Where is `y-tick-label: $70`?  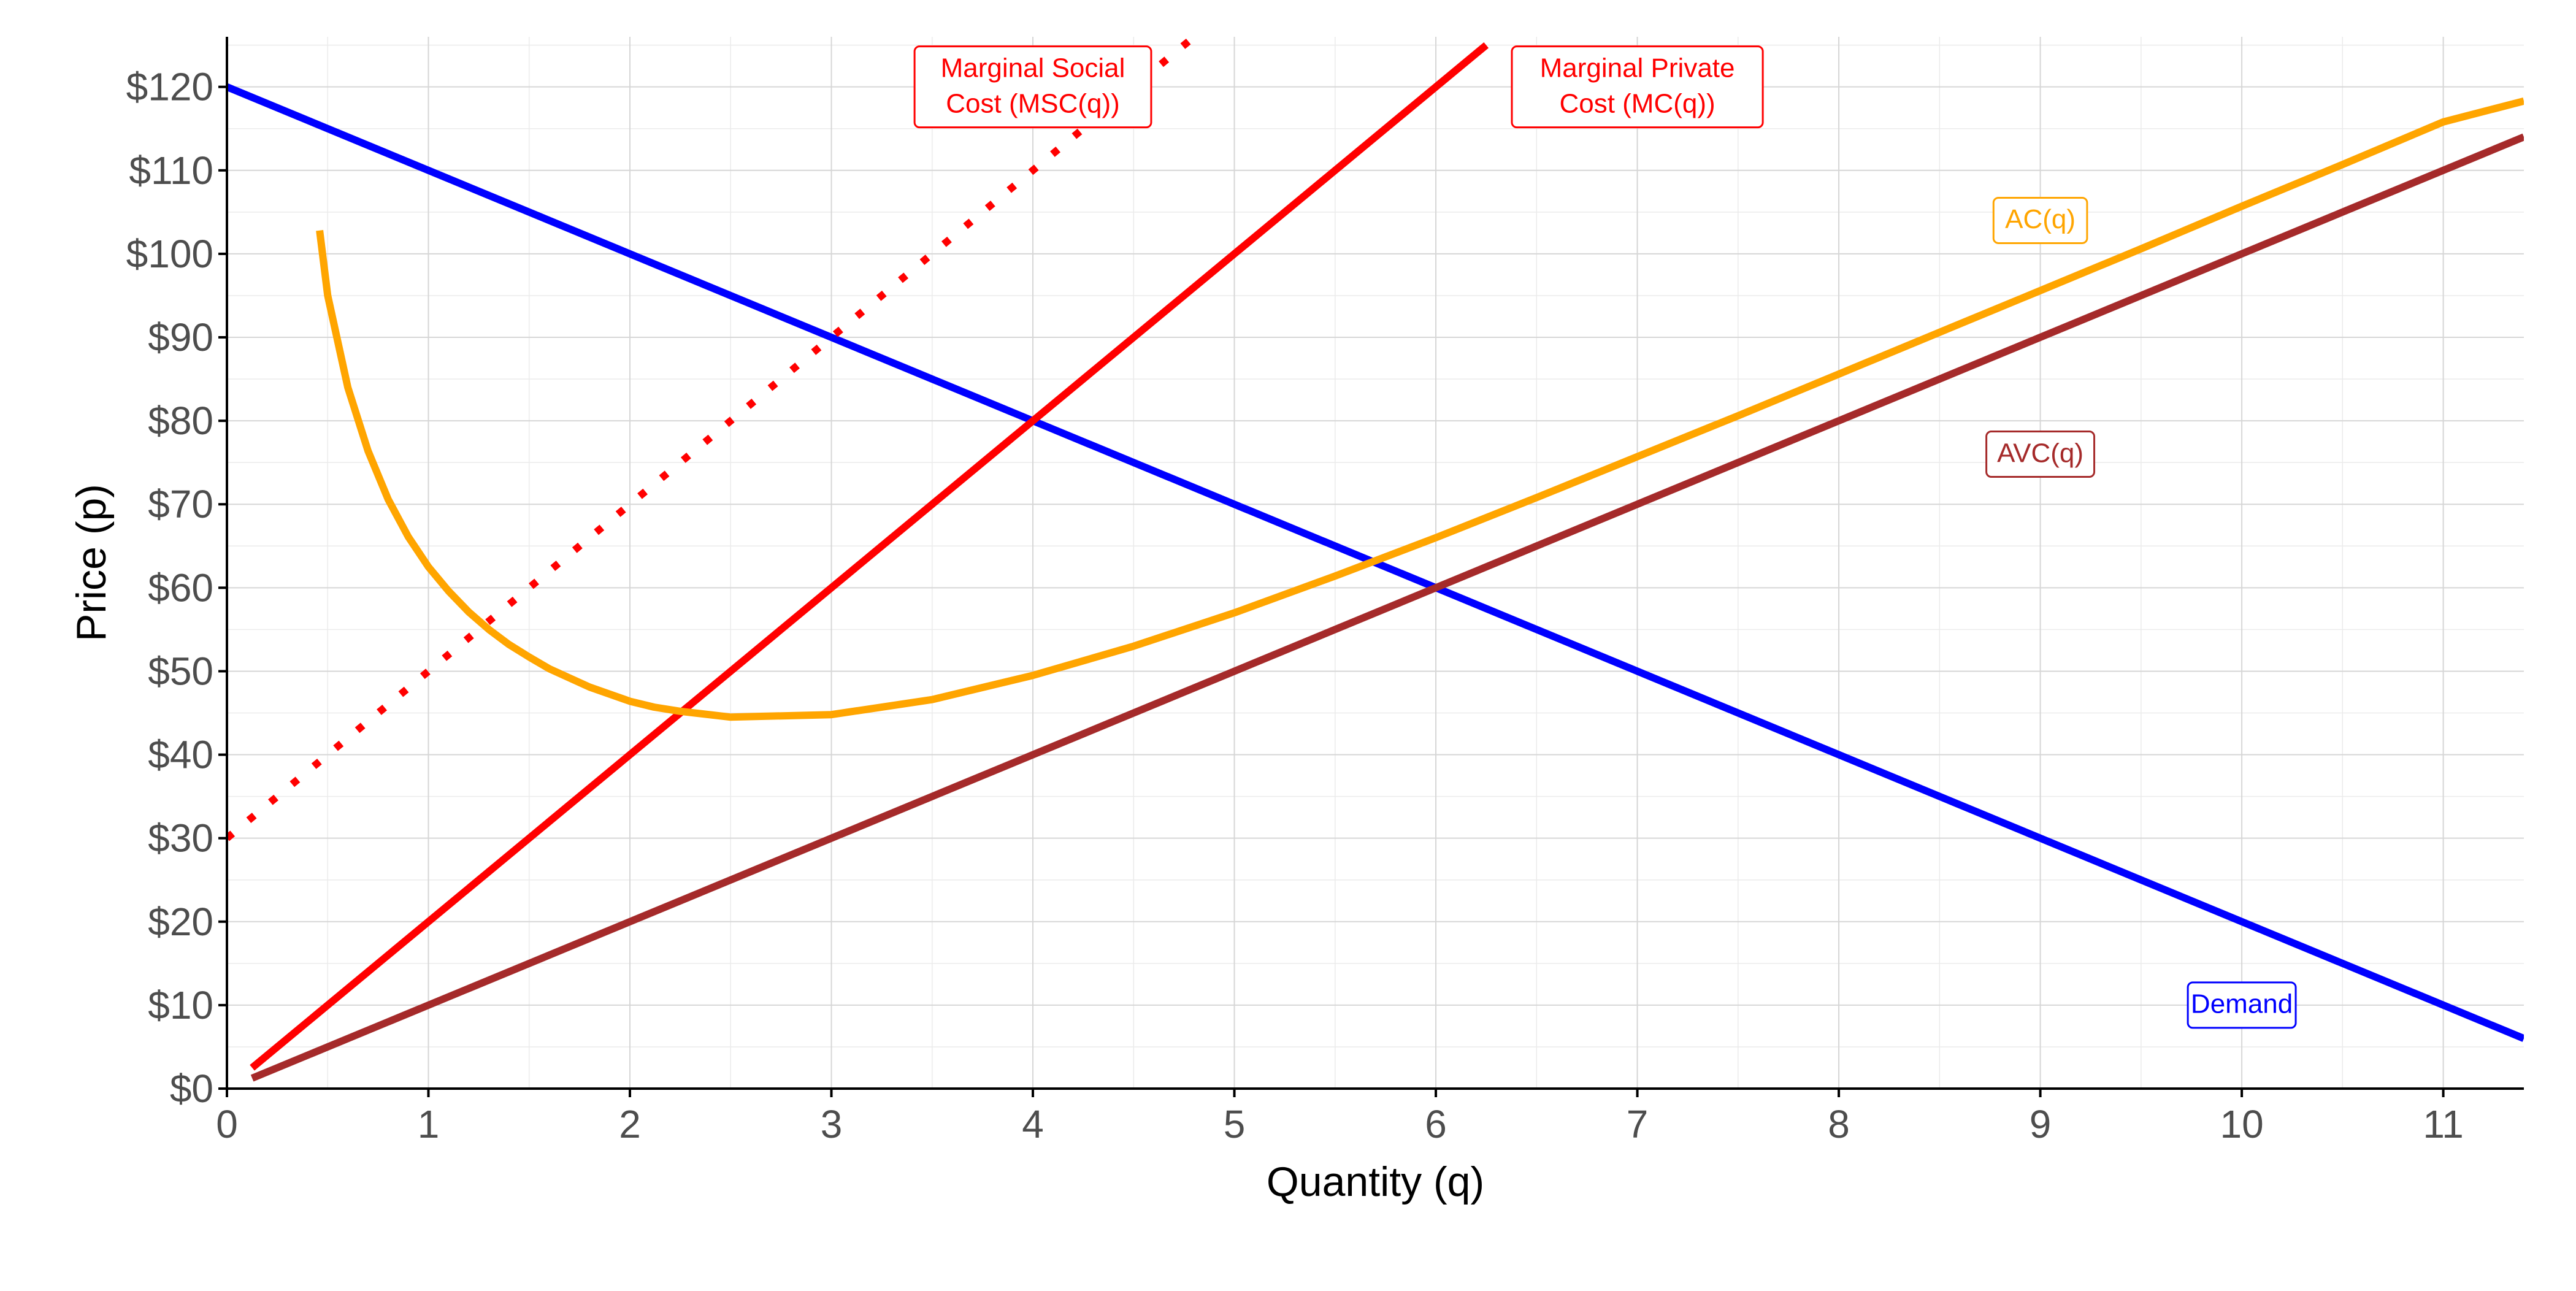
y-tick-label: $70 is located at coordinates (180, 504).